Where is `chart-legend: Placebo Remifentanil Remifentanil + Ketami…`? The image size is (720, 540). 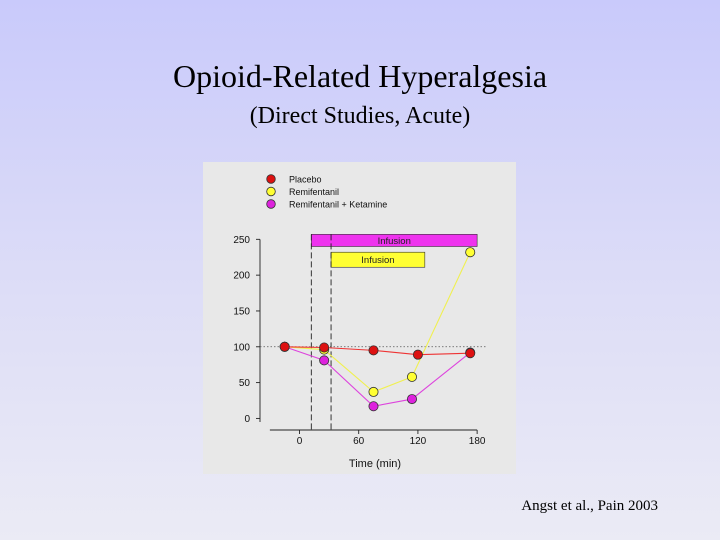
chart-legend: Placebo Remifentanil Remifentanil + Ketami… is located at coordinates (326, 192).